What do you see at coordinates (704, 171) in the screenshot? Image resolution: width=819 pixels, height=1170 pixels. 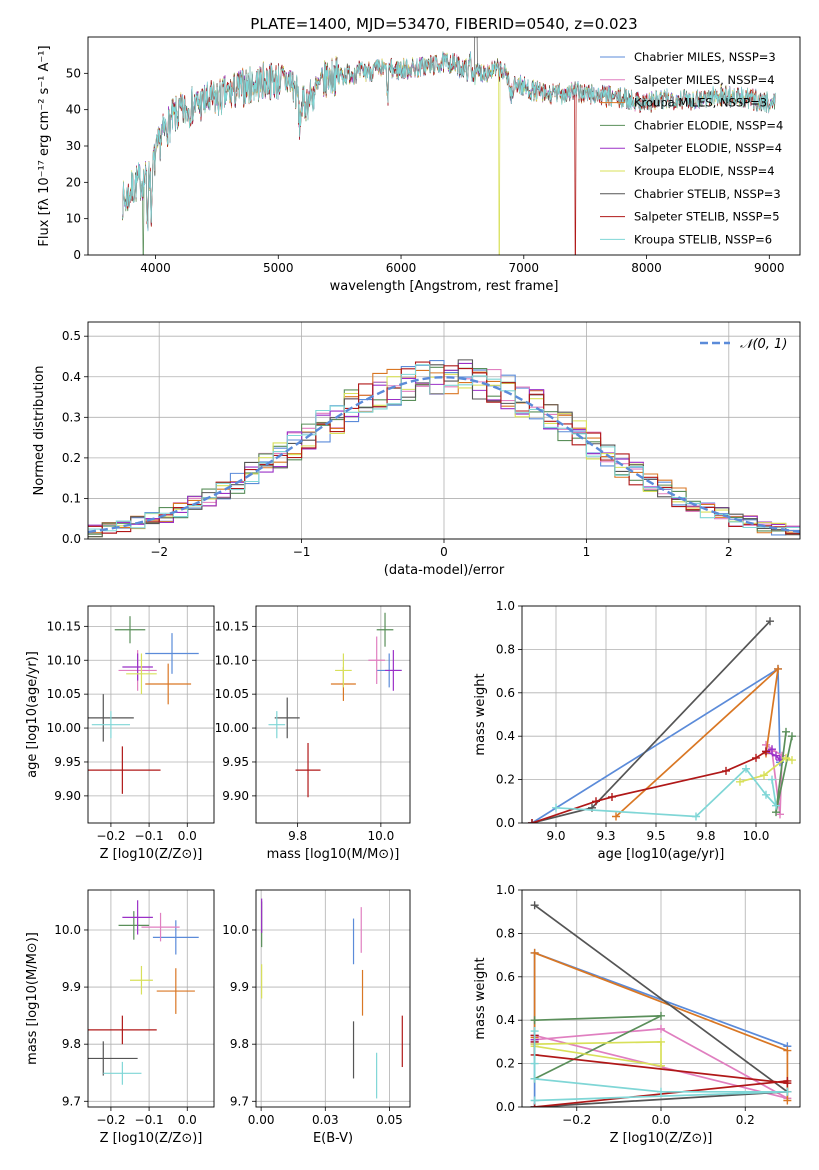 I see `legend-entry: Kroupa ELODIE, NSSP=4` at bounding box center [704, 171].